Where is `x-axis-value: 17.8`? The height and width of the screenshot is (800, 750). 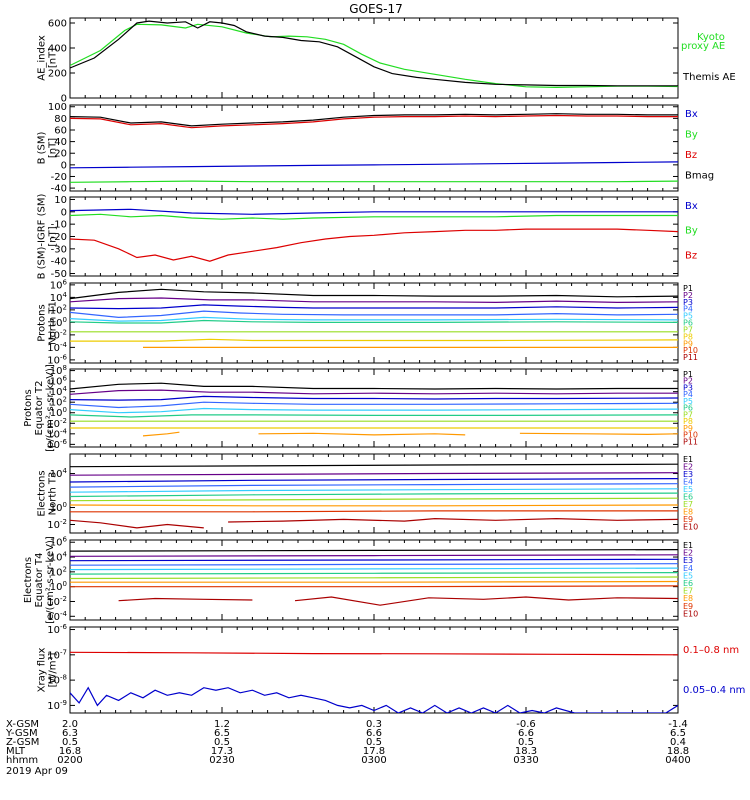
x-axis-value: 17.8 is located at coordinates (374, 751).